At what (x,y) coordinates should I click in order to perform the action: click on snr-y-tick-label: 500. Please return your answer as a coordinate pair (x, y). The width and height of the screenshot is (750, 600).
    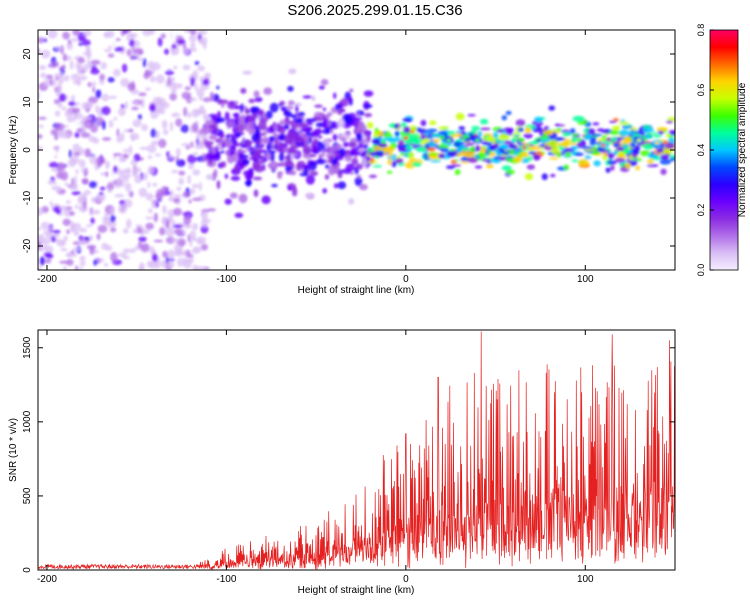
    Looking at the image, I should click on (27, 495).